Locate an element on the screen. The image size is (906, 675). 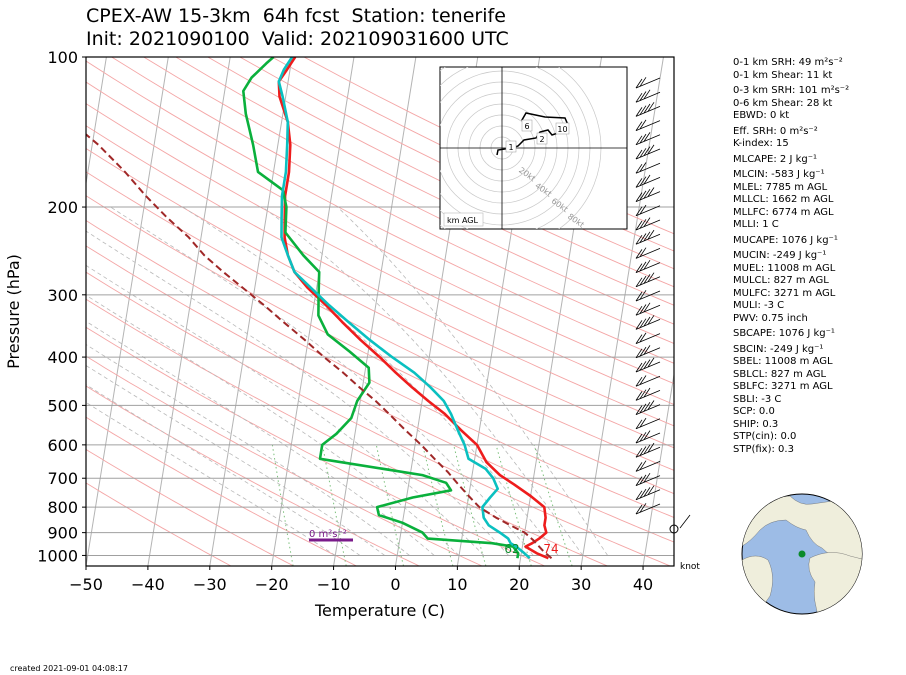
sounding-index-line: SBLI: -3 C is located at coordinates (757, 399).